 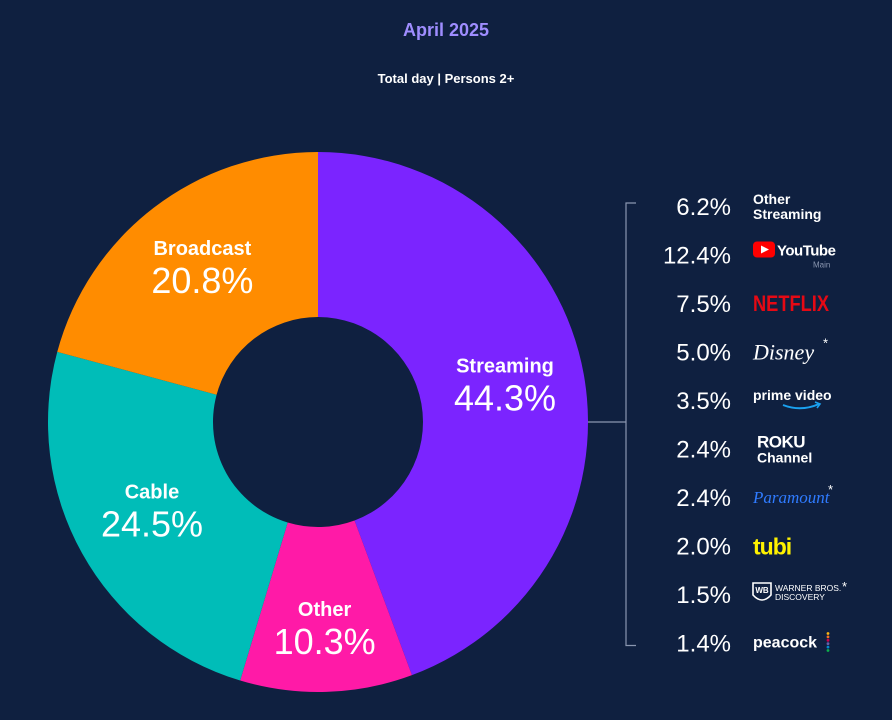 I want to click on wbd-logo: WB WARNER BROS.DISCOVERY *, so click(x=799, y=590).